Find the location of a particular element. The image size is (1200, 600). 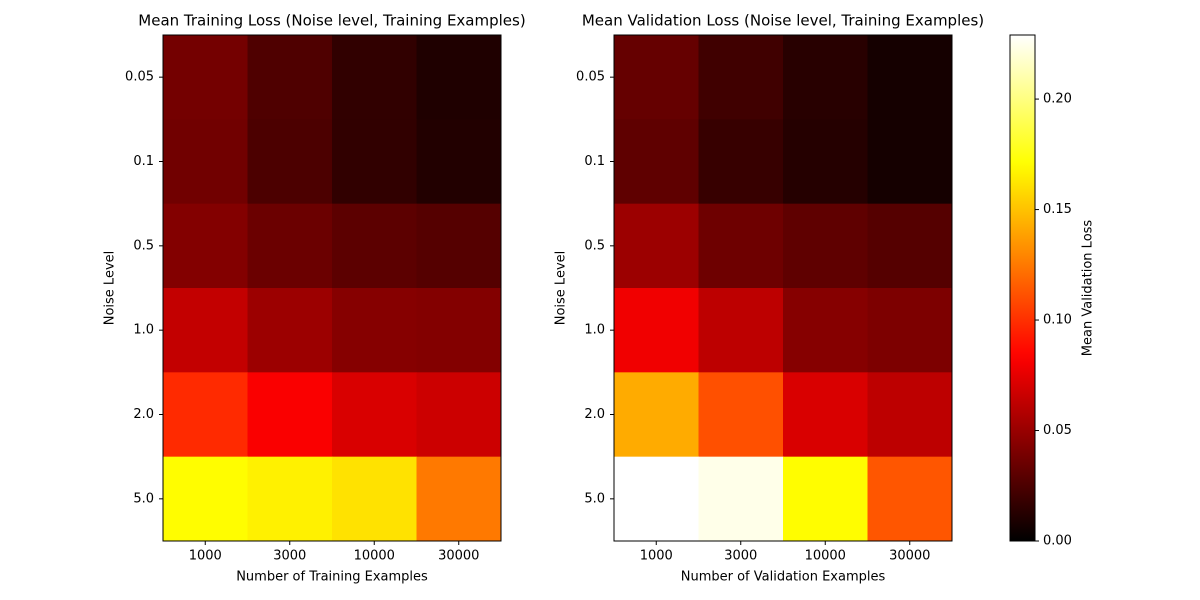

colorbar-tick-label: 0.15 is located at coordinates (1057, 209).